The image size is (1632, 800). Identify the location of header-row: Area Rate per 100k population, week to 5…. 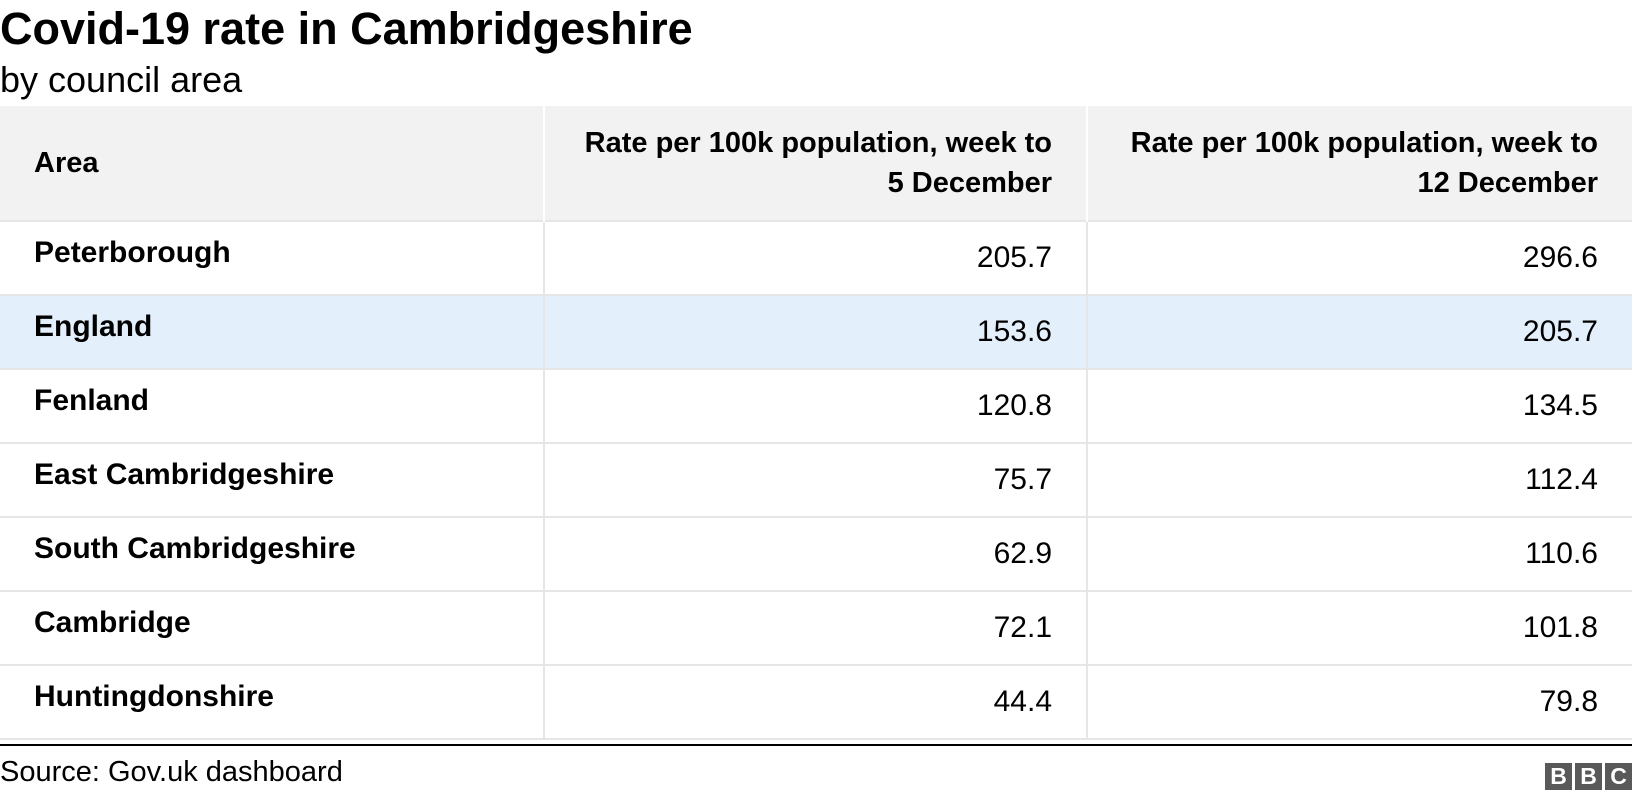
(816, 163).